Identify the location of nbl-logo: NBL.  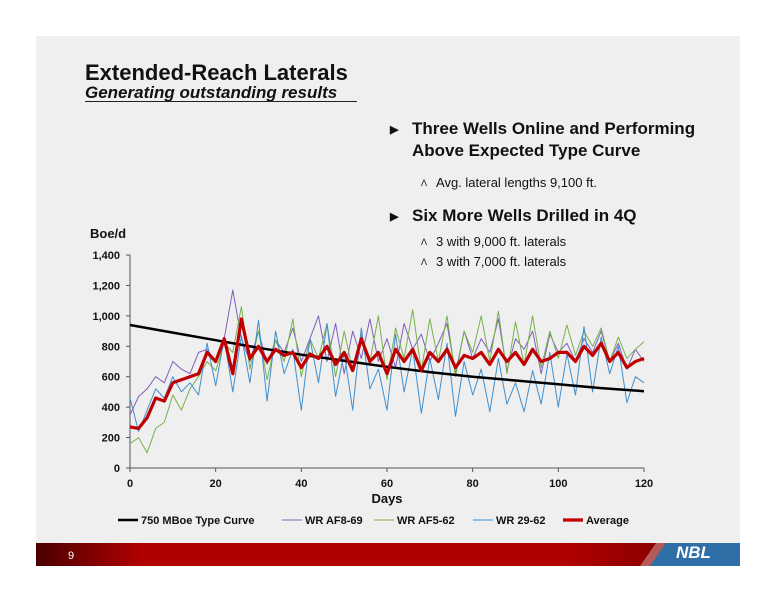
(693, 552).